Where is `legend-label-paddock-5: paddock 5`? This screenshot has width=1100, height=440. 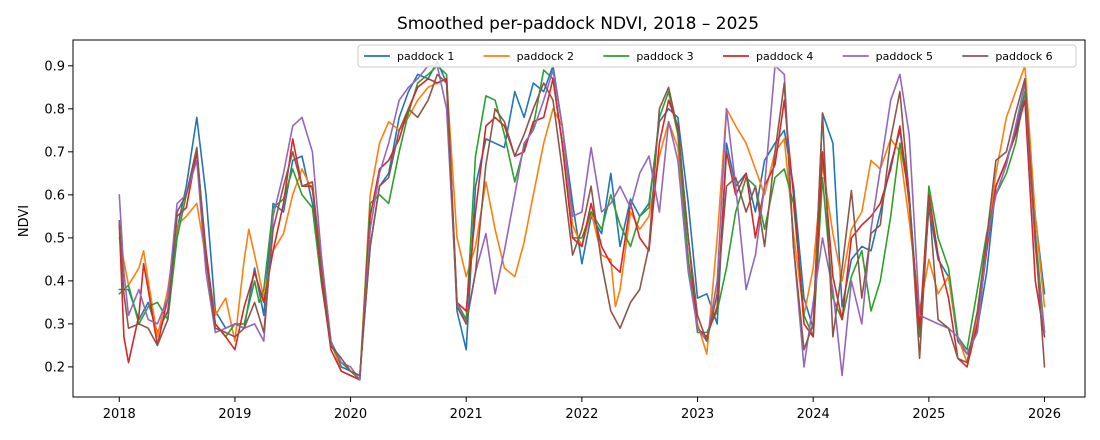
legend-label-paddock-5: paddock 5 is located at coordinates (904, 56).